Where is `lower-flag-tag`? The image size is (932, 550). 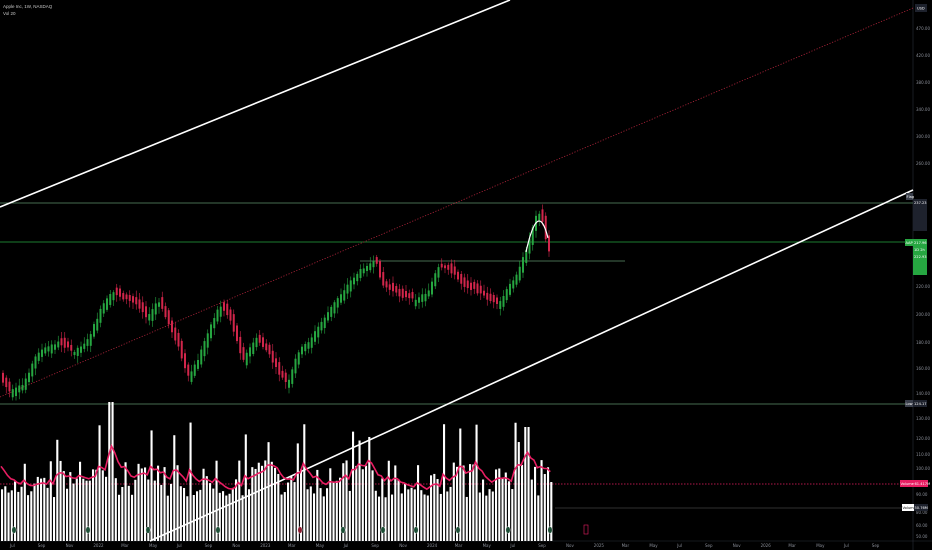 lower-flag-tag is located at coordinates (909, 403).